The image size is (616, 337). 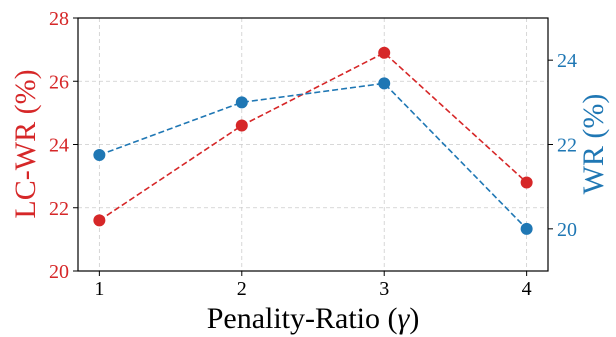 I want to click on x-tick-label-2: 2, so click(x=242, y=289).